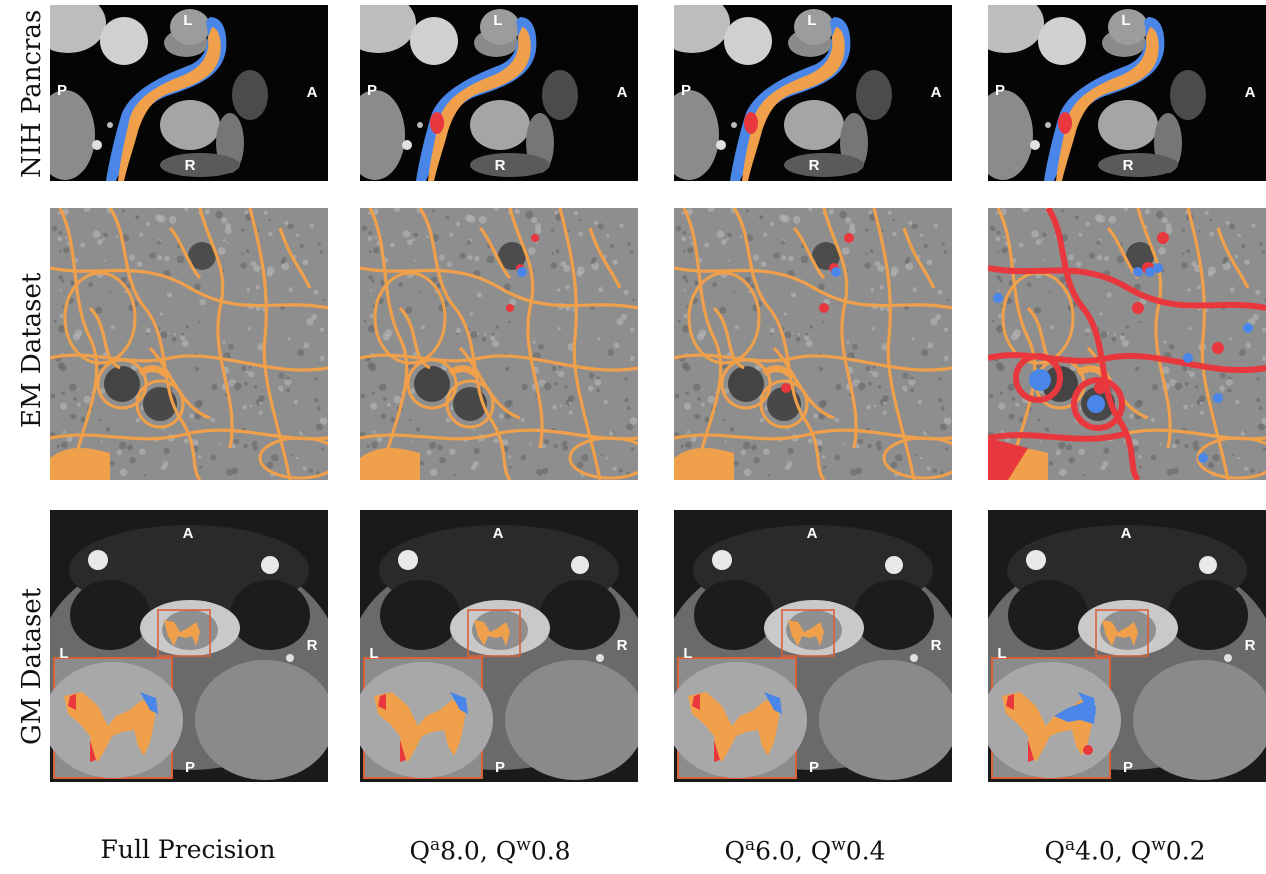 This screenshot has width=1266, height=874. What do you see at coordinates (813, 93) in the screenshot?
I see `pancreas-panel-3: L P A R` at bounding box center [813, 93].